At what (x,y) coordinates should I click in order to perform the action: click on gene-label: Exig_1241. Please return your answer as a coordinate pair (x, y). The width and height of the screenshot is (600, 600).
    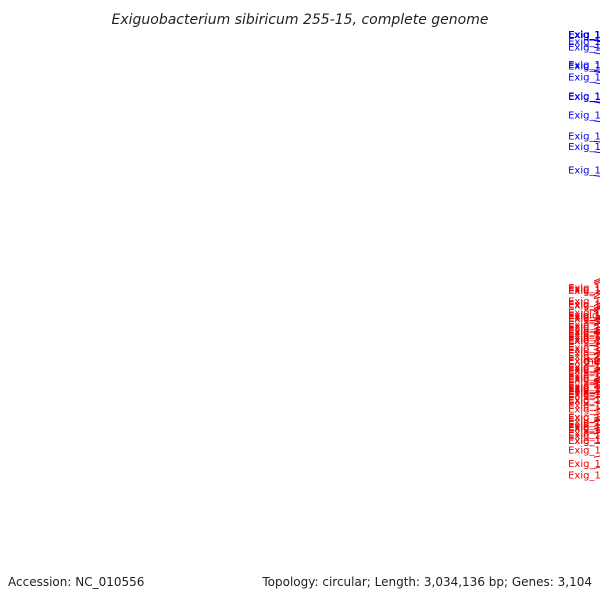
    Looking at the image, I should click on (584, 318).